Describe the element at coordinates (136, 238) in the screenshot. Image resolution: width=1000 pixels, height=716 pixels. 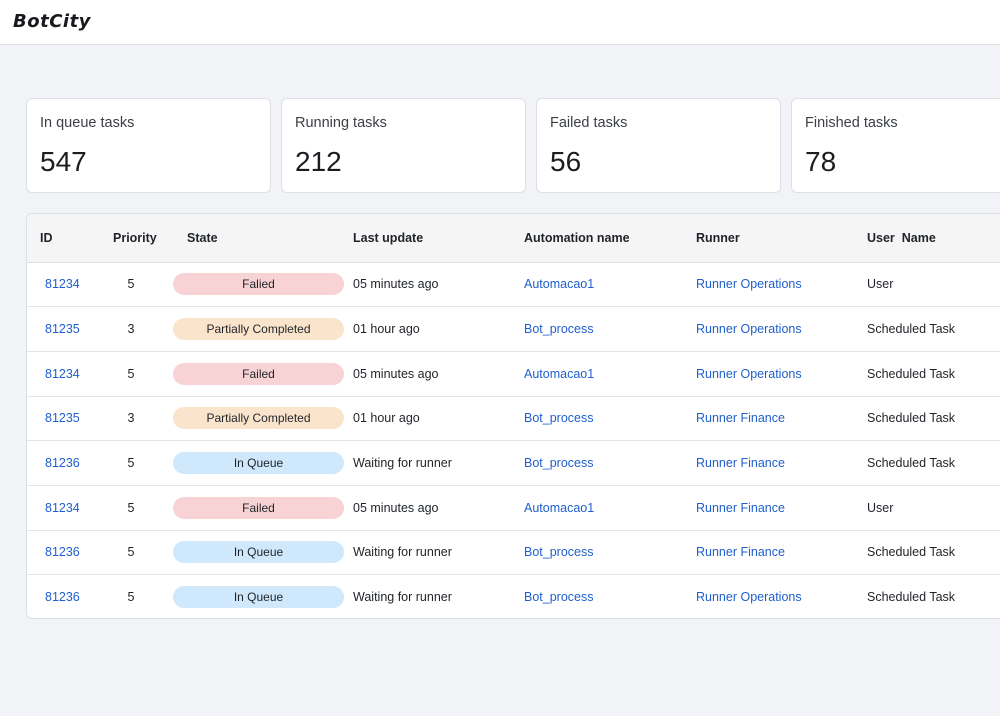
I see `column-header-priority: Priority` at that location.